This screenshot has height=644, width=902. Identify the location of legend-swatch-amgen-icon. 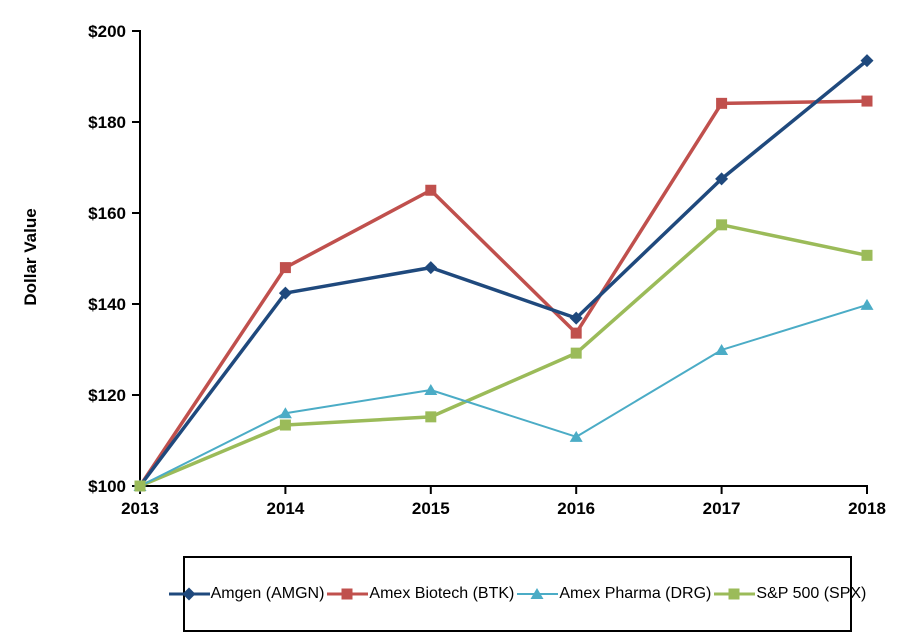
(189, 594).